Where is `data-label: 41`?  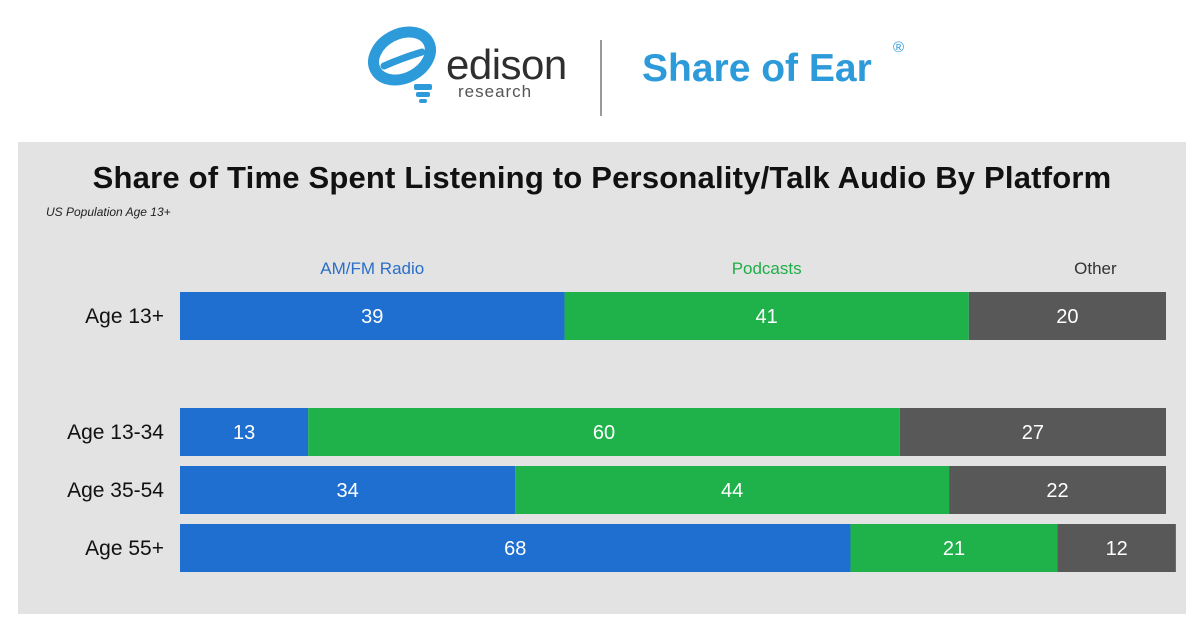
data-label: 41 is located at coordinates (767, 317).